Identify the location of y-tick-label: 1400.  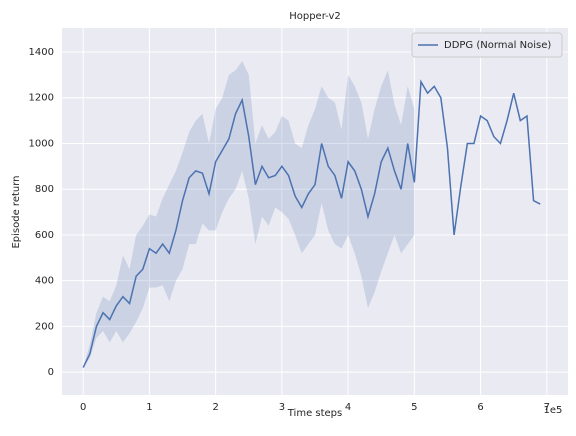
(41, 52).